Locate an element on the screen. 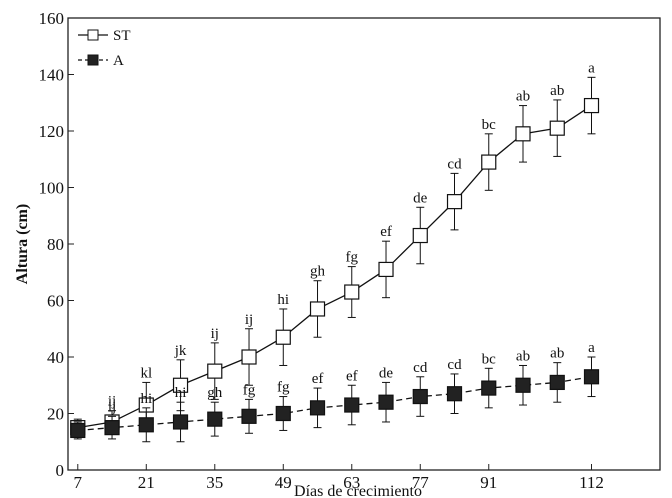 The height and width of the screenshot is (498, 672). y-tick-label: 140 is located at coordinates (52, 75).